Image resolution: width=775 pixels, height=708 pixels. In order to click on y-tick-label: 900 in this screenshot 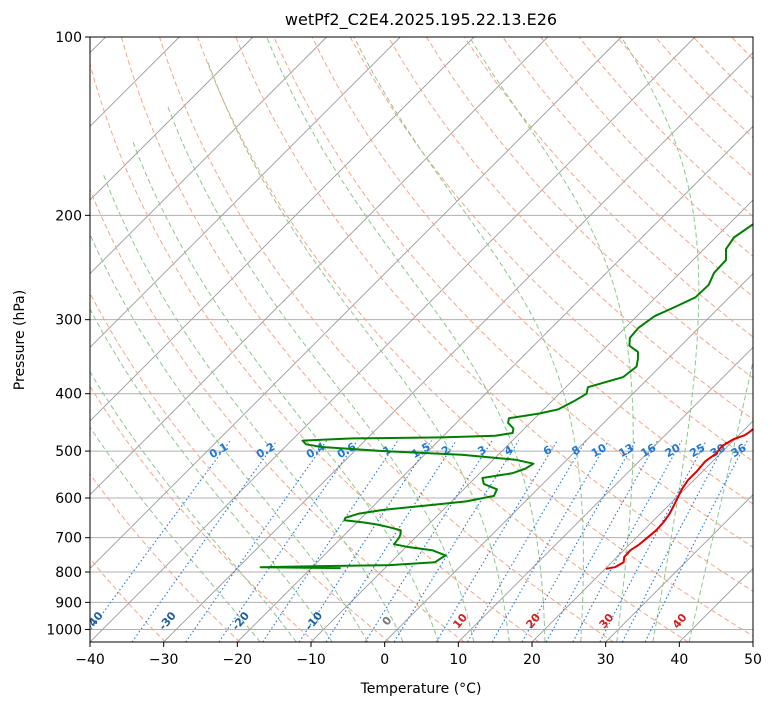, I will do `click(68, 603)`.